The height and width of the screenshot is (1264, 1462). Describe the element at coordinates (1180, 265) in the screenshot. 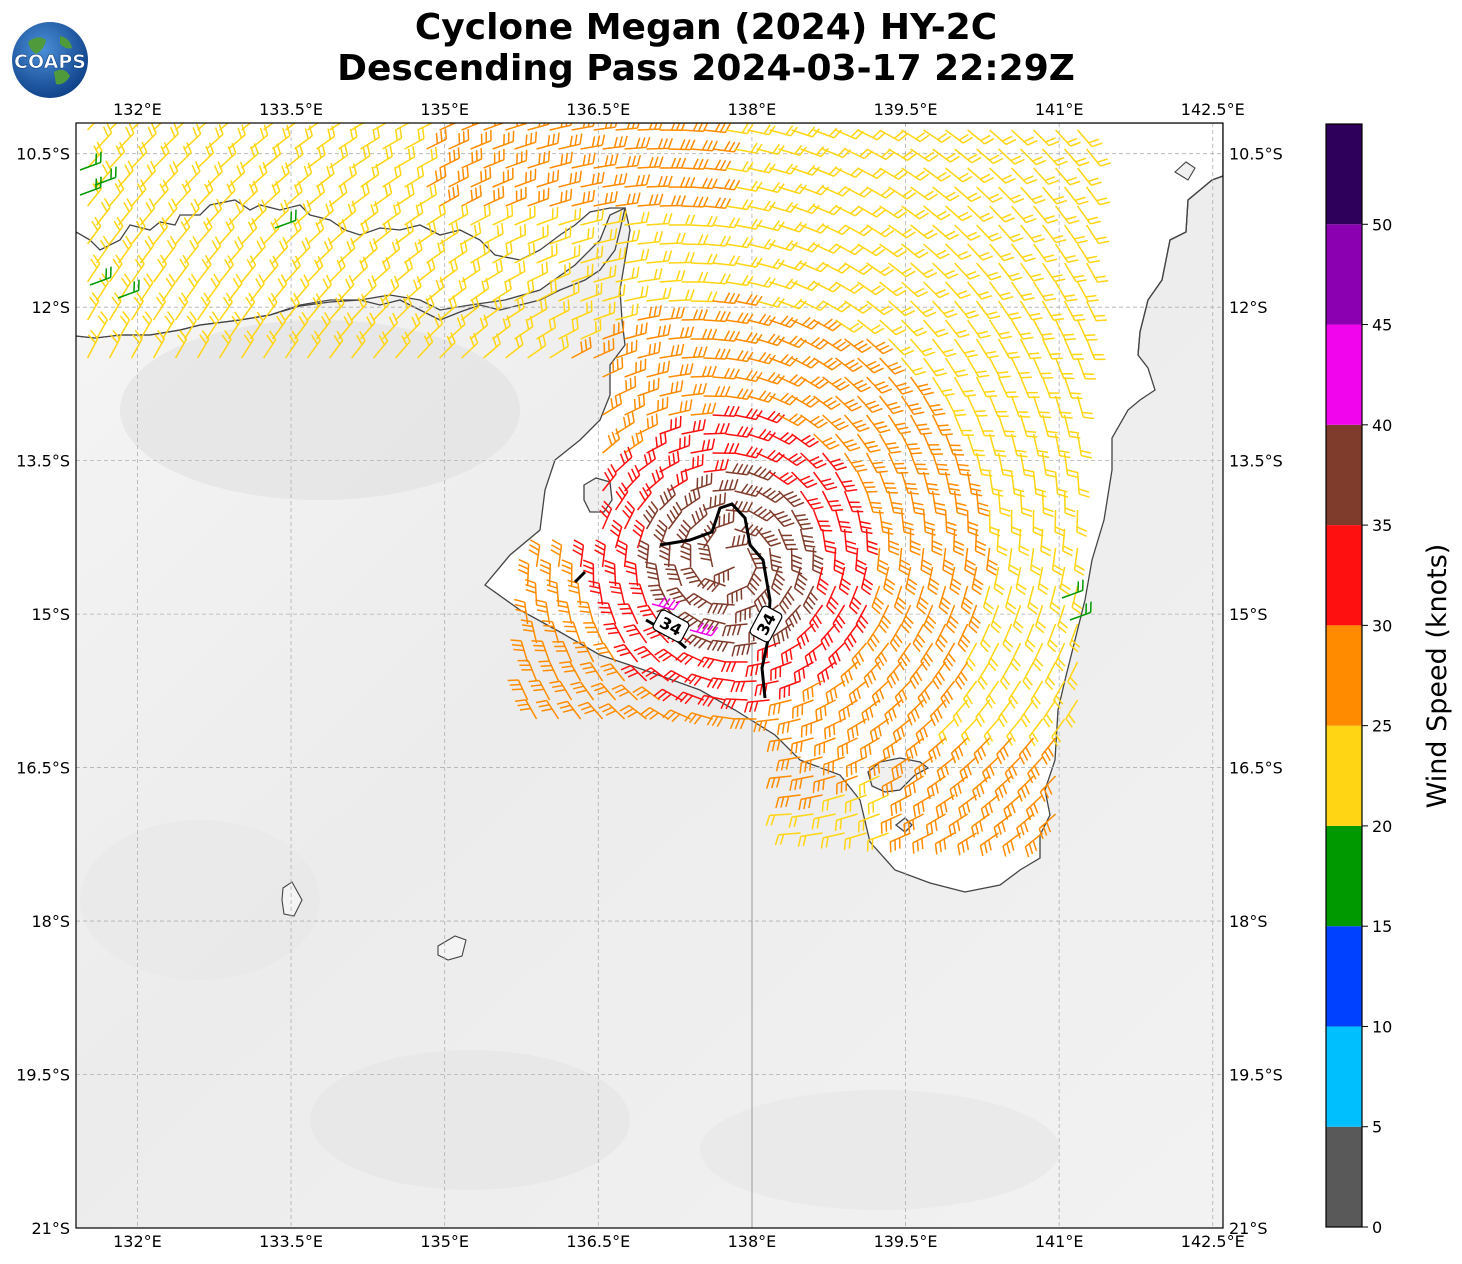

I see `cape-york-coastline` at that location.